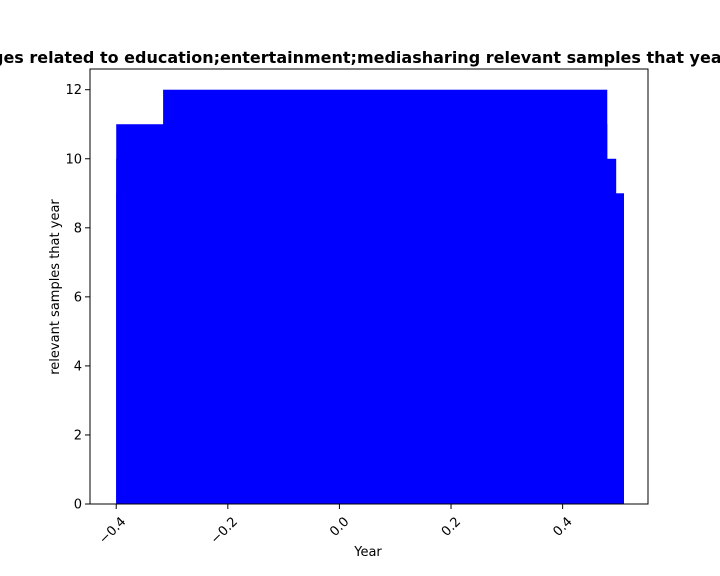 Image resolution: width=720 pixels, height=576 pixels. I want to click on y-tick-label: 6, so click(78, 297).